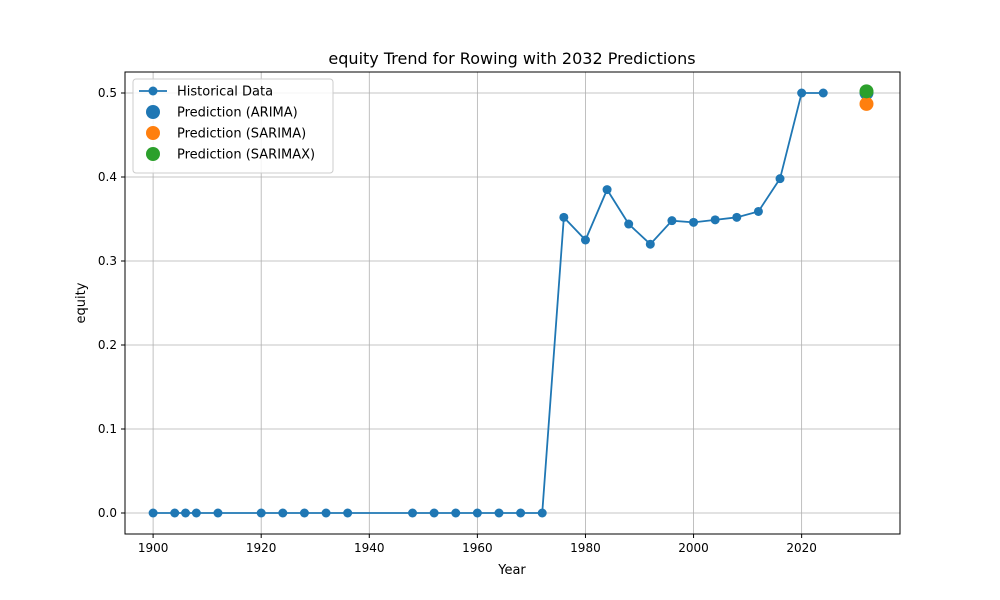 This screenshot has height=600, width=1000. What do you see at coordinates (585, 548) in the screenshot?
I see `x-tick-label: 1980` at bounding box center [585, 548].